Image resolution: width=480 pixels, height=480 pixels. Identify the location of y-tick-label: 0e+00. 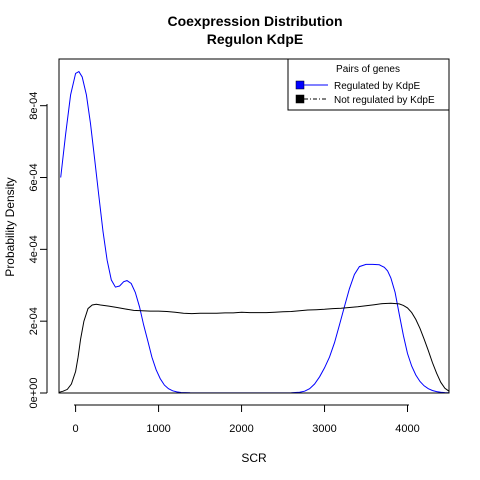
(34, 393).